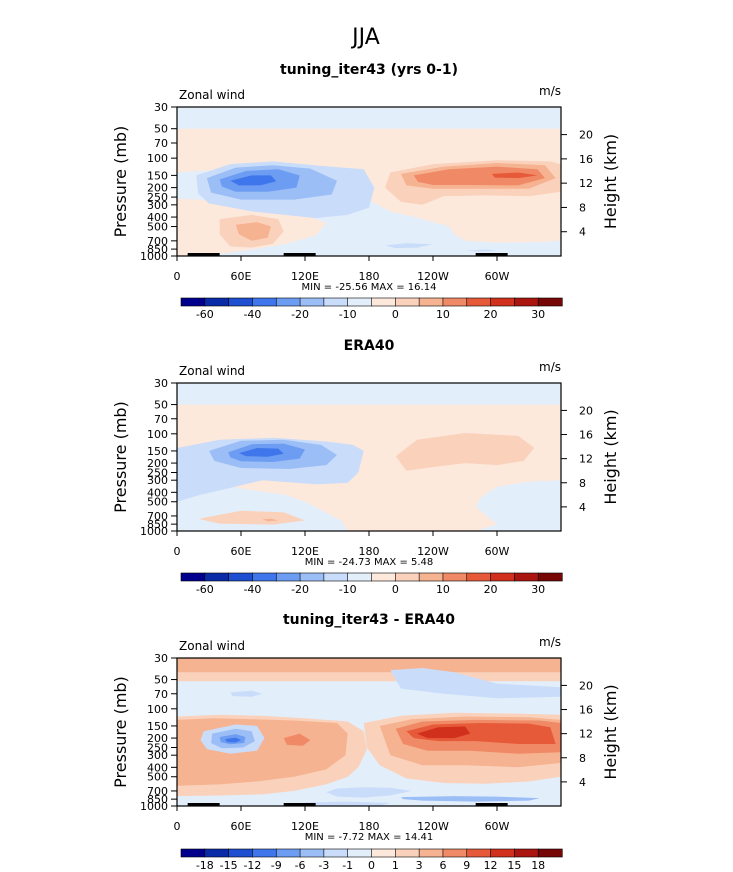  What do you see at coordinates (586, 435) in the screenshot?
I see `y2-tick-label: 16` at bounding box center [586, 435].